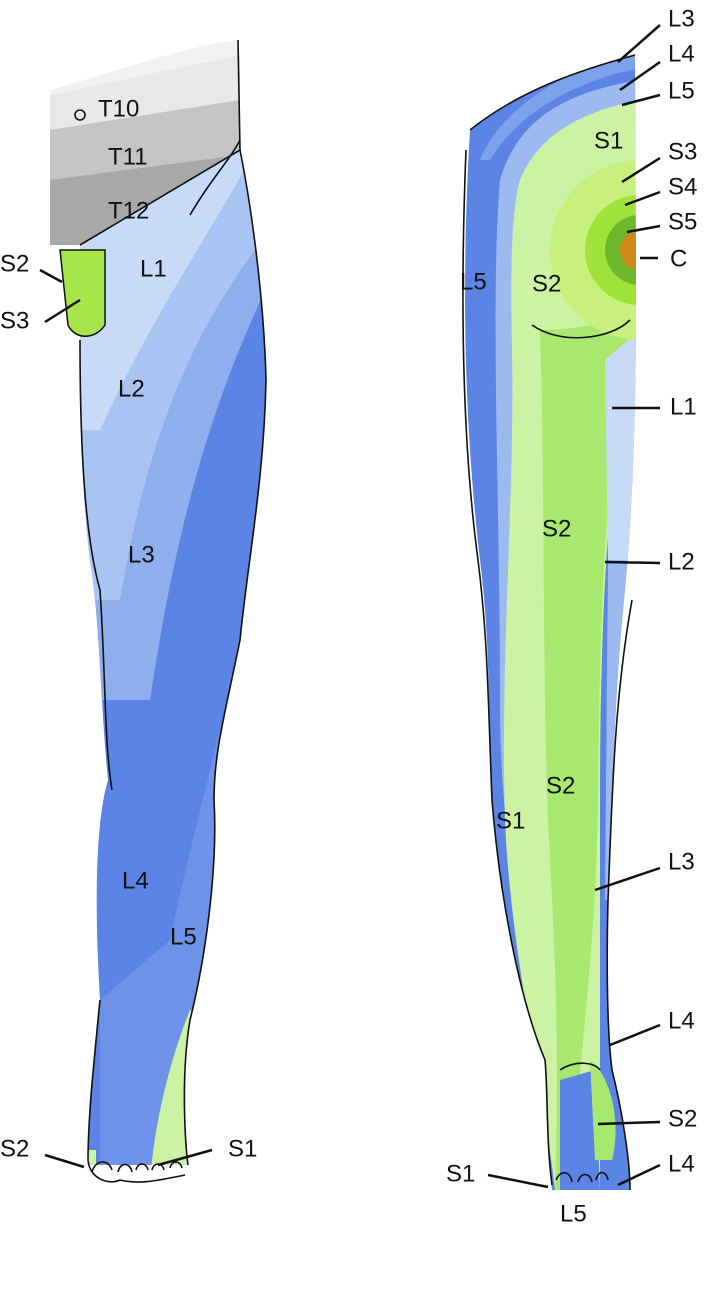  Describe the element at coordinates (678, 258) in the screenshot. I see `label: C` at that location.